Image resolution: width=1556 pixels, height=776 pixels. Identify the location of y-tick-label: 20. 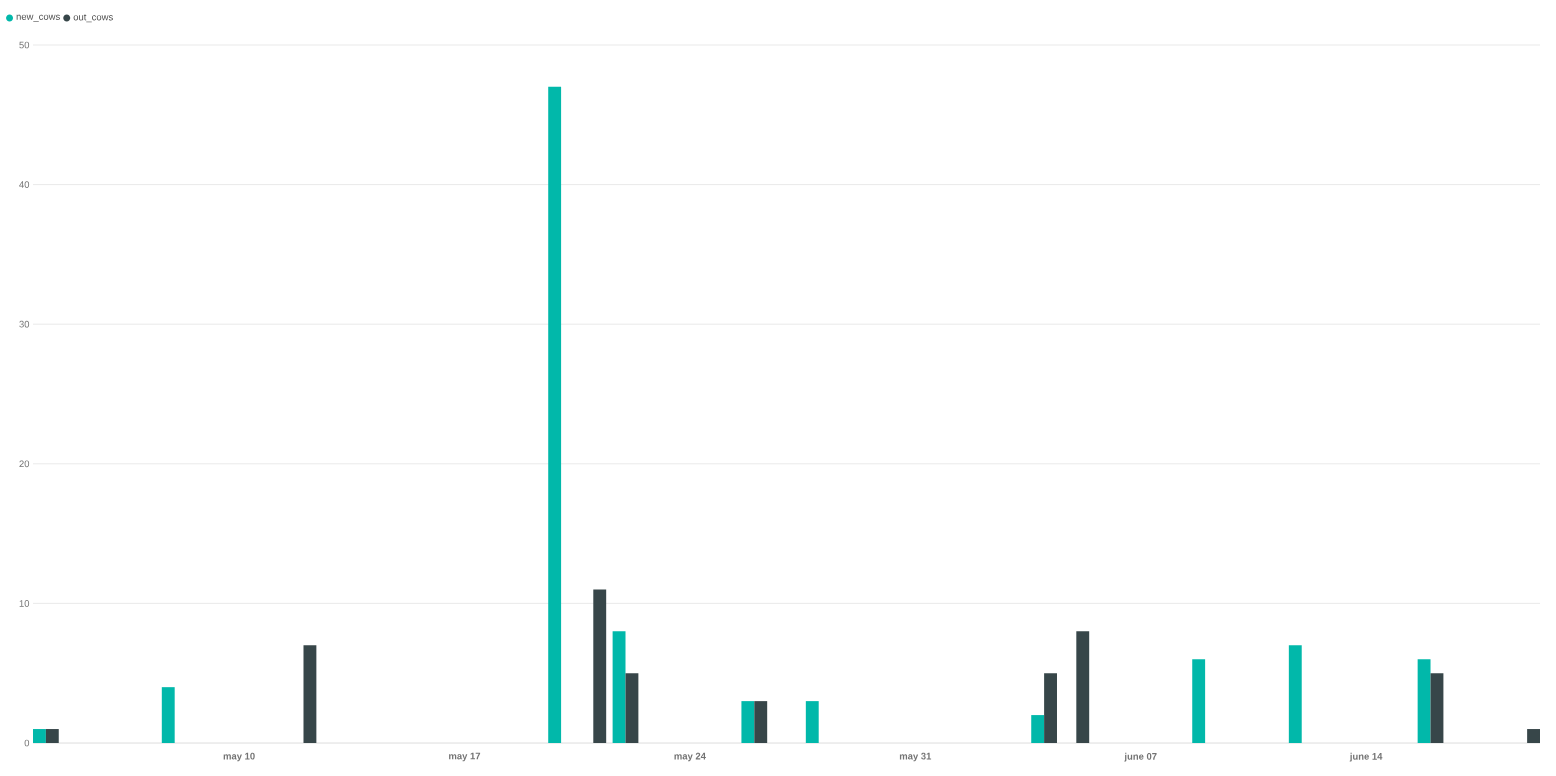
(24, 464).